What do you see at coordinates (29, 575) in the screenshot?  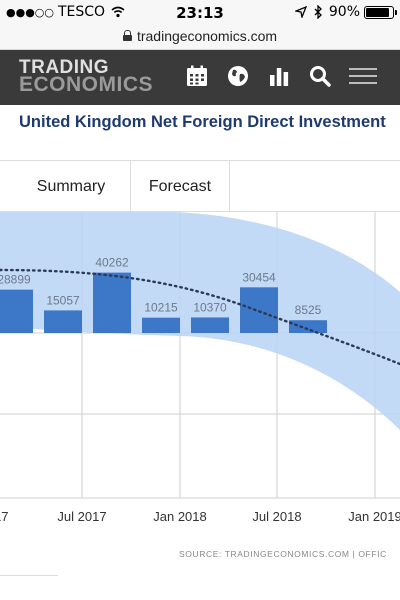 I see `divider` at bounding box center [29, 575].